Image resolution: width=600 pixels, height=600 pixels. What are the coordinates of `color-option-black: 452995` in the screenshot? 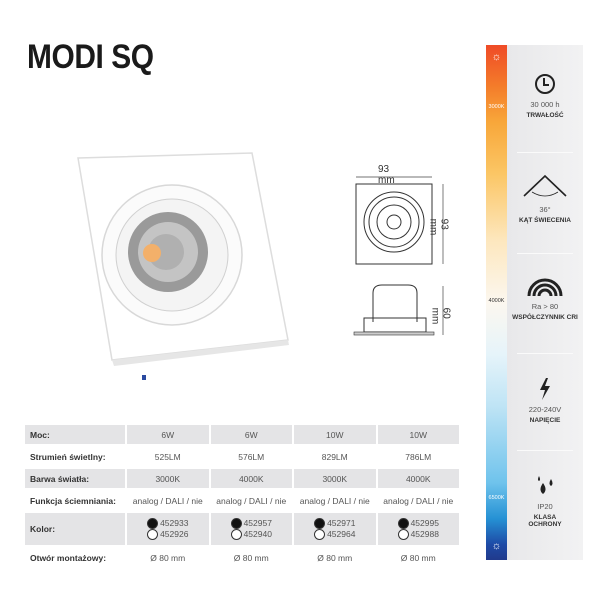 It's located at (419, 523).